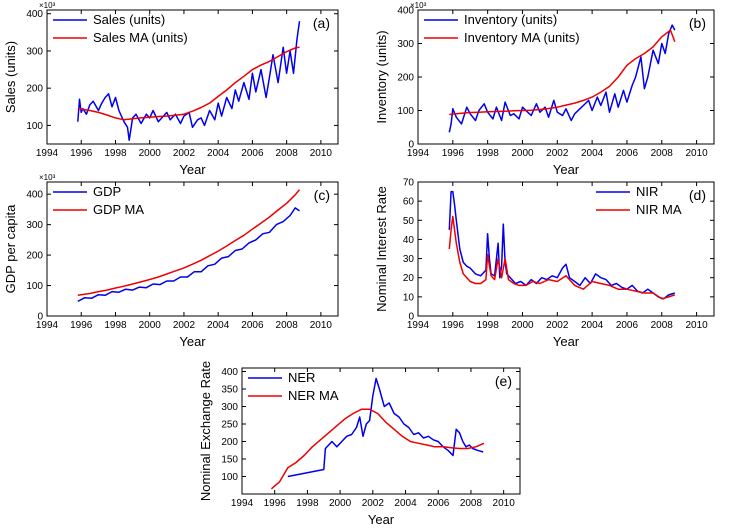  Describe the element at coordinates (10, 77) in the screenshot. I see `y-axis-title: Sales (units)` at that location.